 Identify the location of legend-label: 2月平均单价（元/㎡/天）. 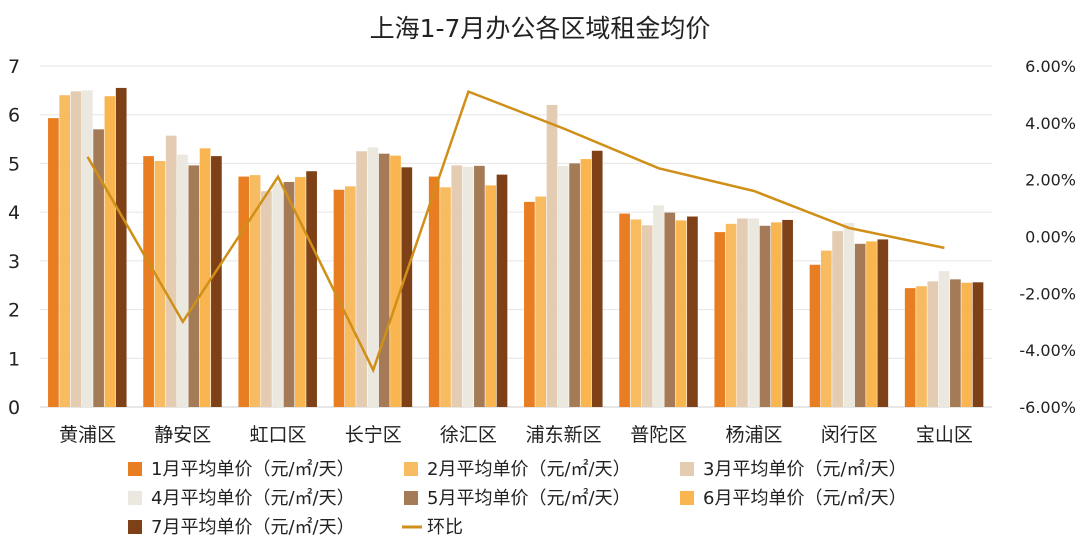
(529, 469).